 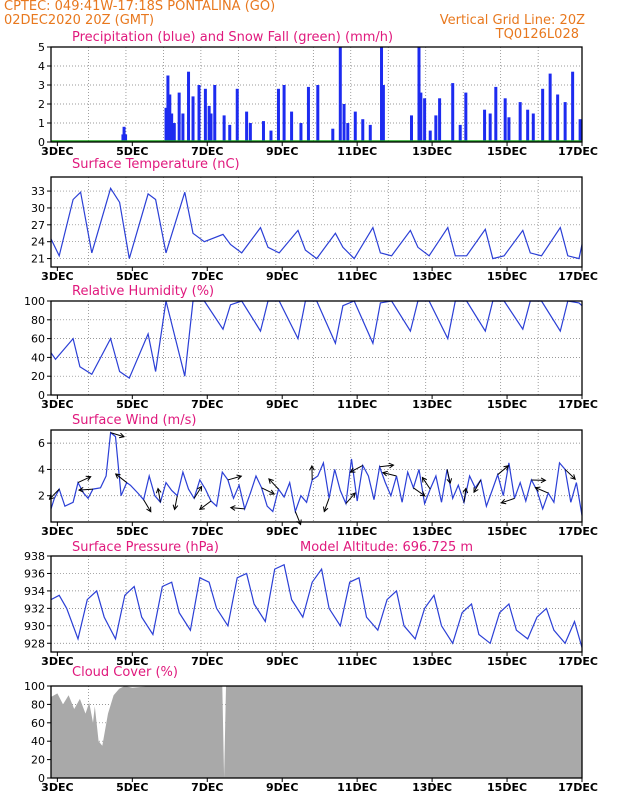 I want to click on temperature-xtick-label: 17DEC, so click(x=578, y=276).